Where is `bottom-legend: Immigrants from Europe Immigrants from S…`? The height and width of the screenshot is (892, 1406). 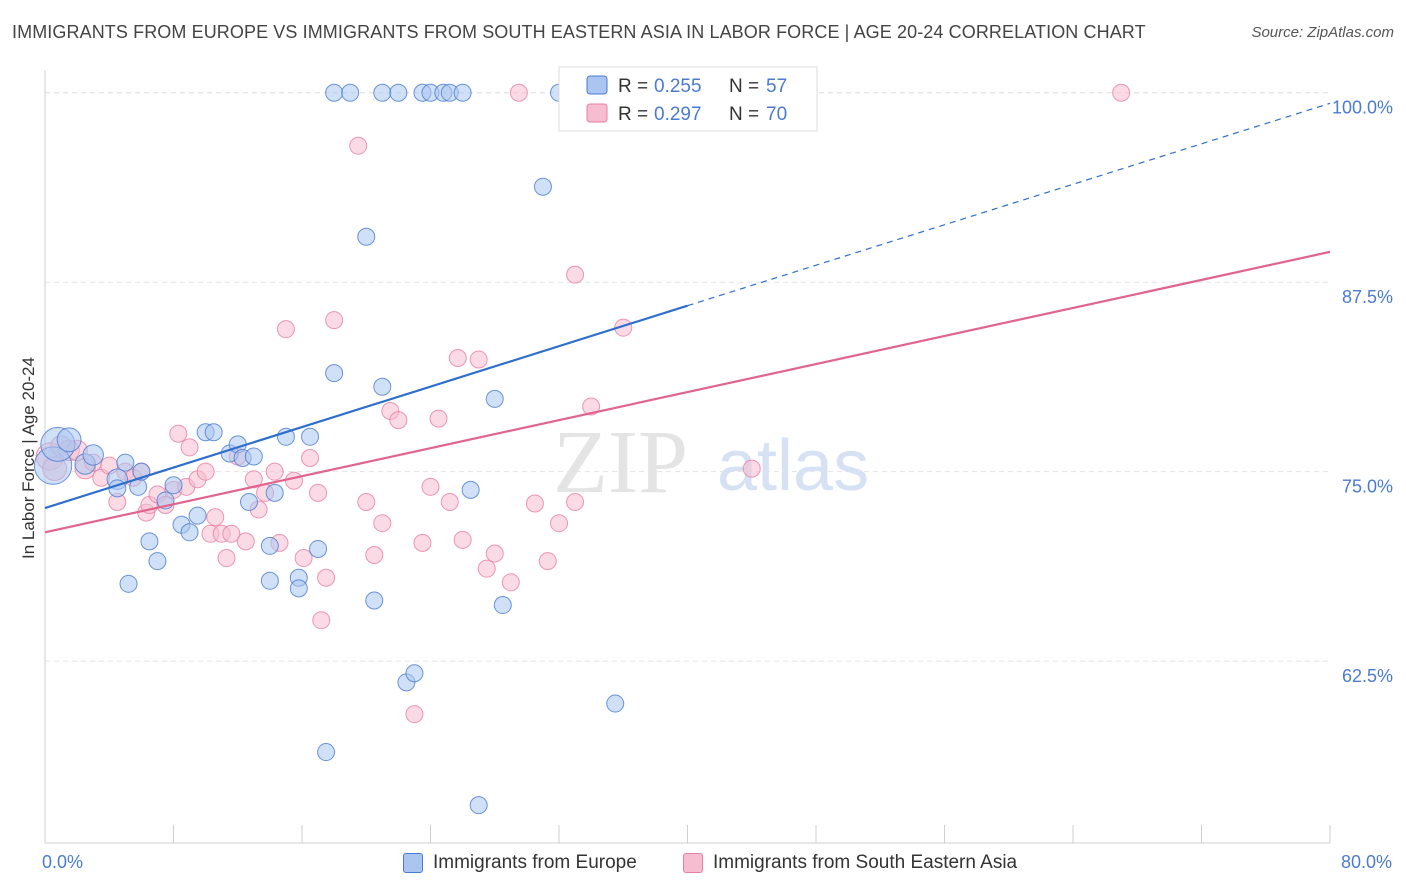 bottom-legend: Immigrants from Europe Immigrants from S… is located at coordinates (703, 864).